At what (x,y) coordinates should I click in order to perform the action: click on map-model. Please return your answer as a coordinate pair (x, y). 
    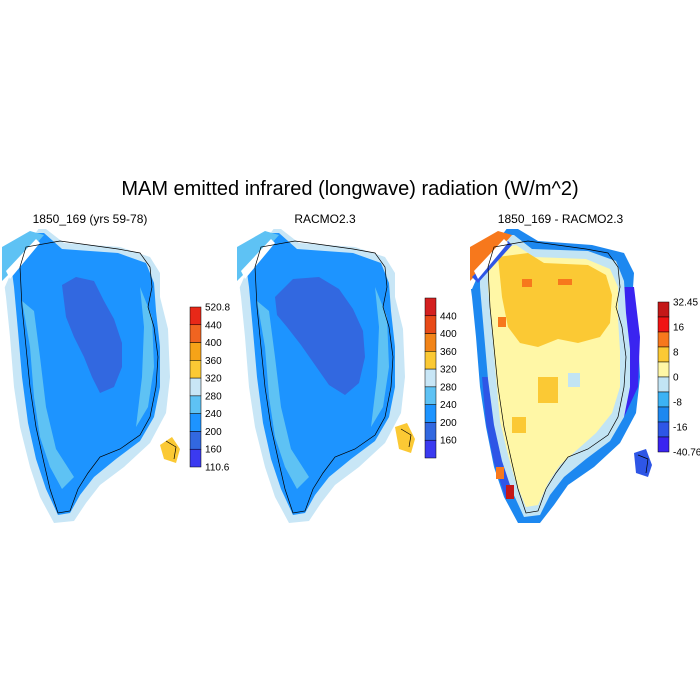
    Looking at the image, I should click on (90, 375).